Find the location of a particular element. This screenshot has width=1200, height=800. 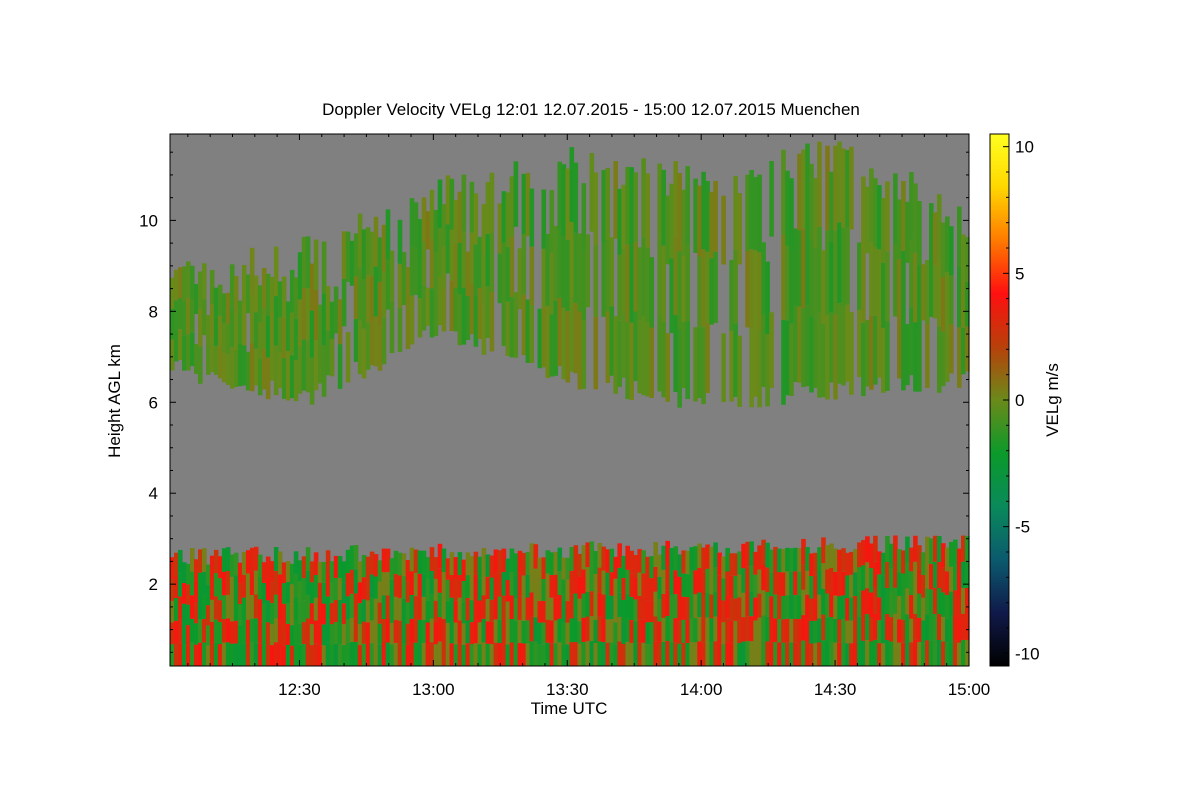

colorbar-gradient is located at coordinates (999, 400).